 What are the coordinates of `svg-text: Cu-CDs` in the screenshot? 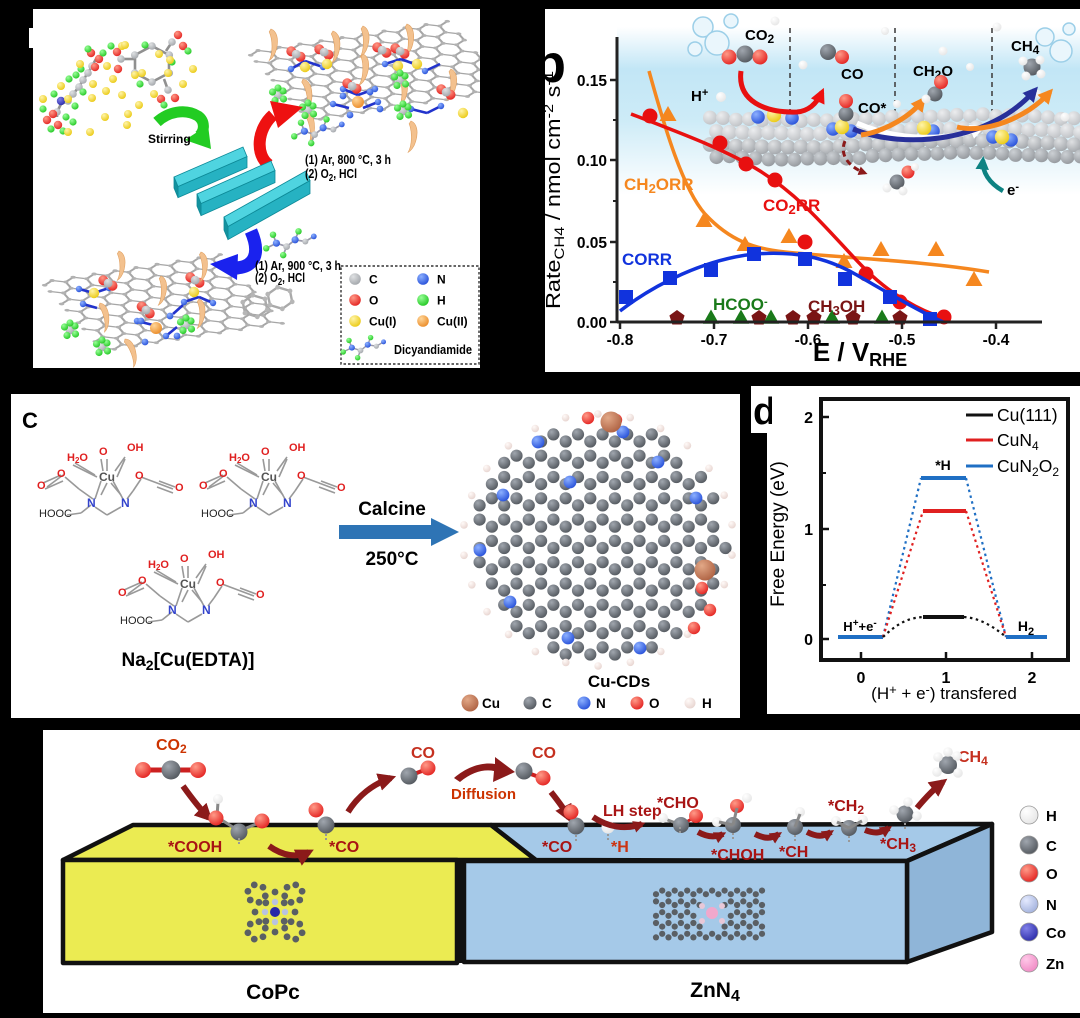 It's located at (619, 681).